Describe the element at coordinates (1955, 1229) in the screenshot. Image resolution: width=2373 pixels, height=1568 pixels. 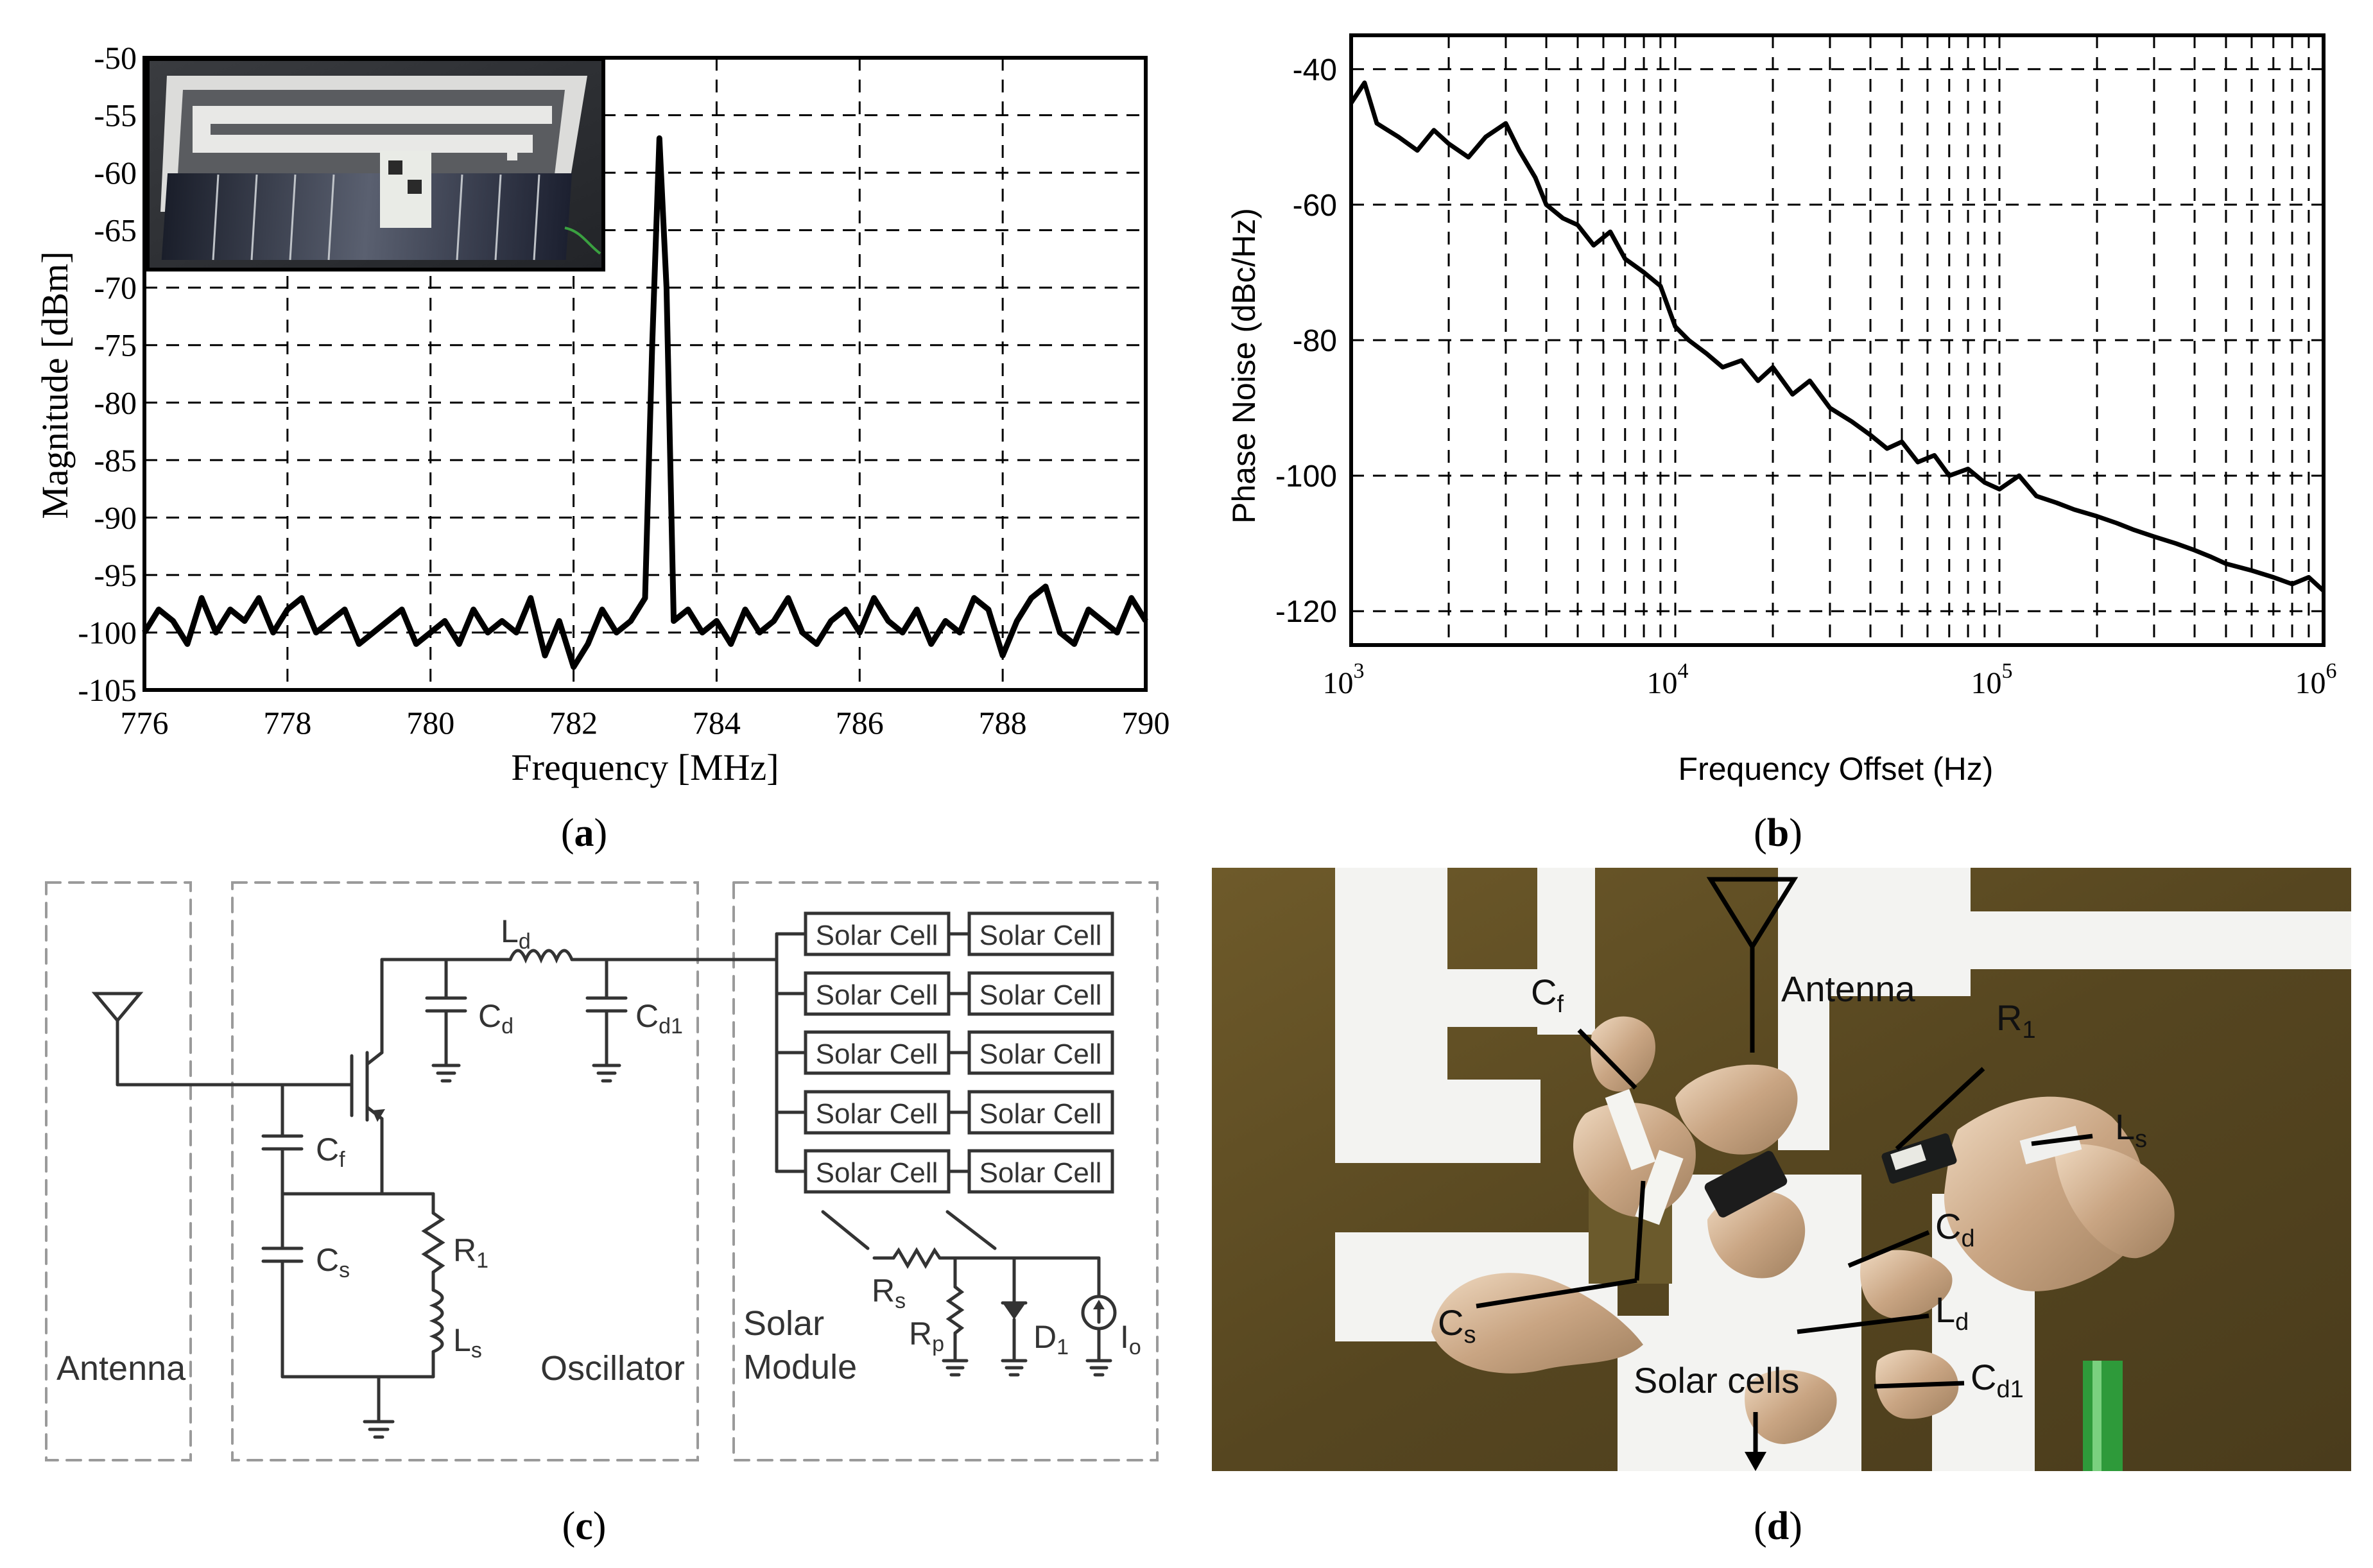
I see `photo-label-Cd: Cd` at that location.